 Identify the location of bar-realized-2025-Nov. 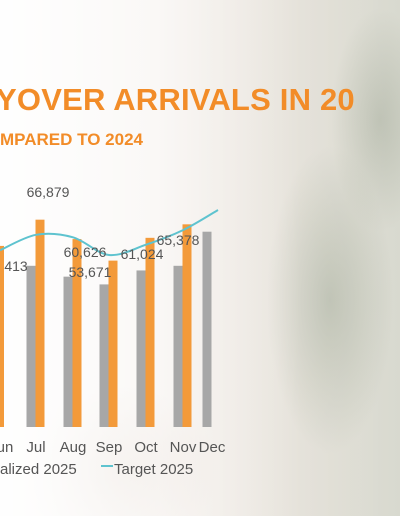
(187, 325).